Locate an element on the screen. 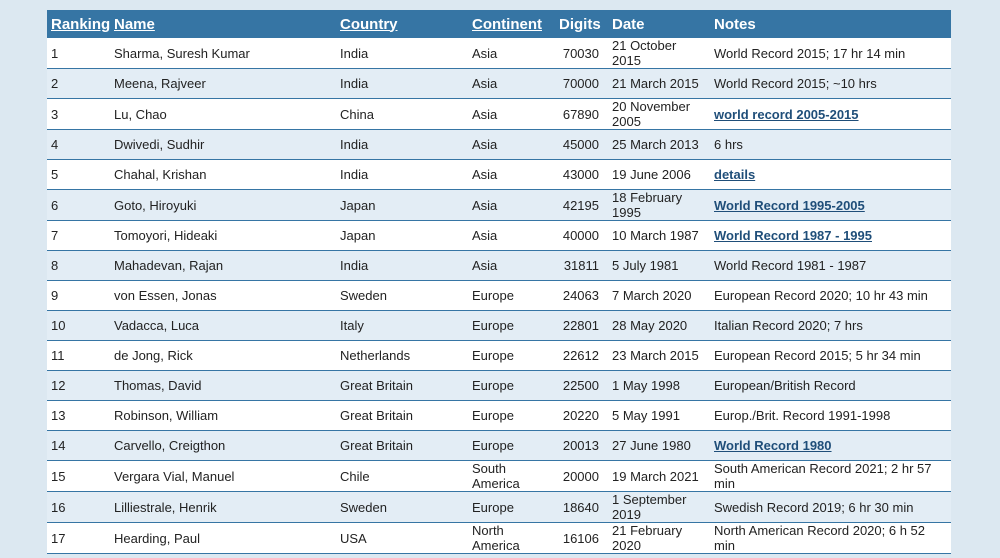  date-cell: 19 June 2006 is located at coordinates (659, 174).